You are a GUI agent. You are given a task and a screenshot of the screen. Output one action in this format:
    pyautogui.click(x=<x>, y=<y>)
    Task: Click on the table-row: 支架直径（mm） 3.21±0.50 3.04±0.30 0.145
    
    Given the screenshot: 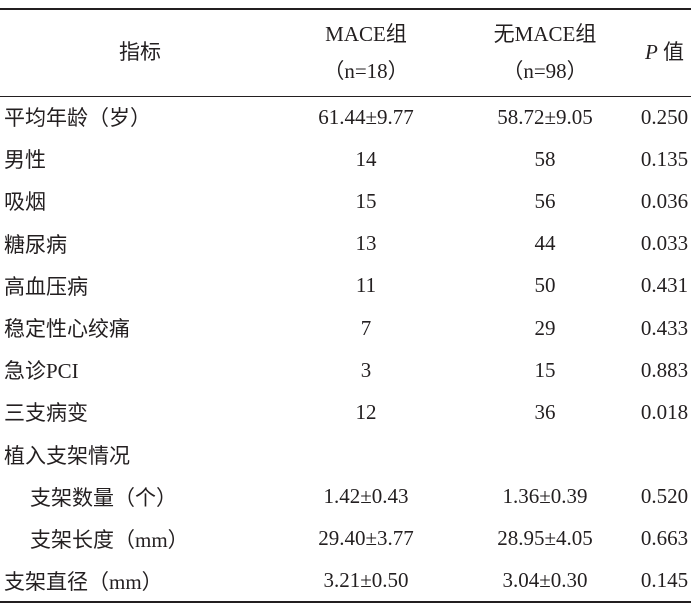 What is the action you would take?
    pyautogui.click(x=345, y=581)
    